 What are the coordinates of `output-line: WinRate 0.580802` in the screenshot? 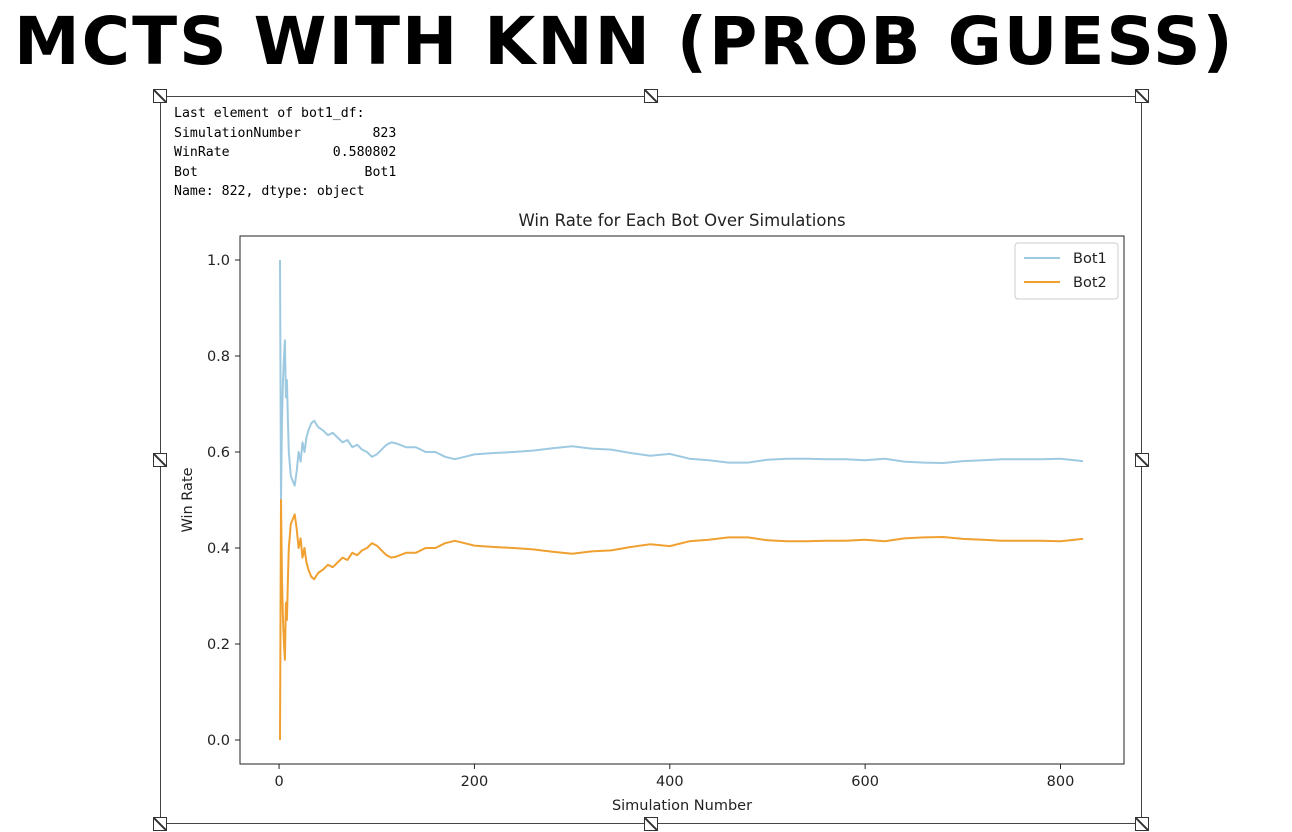 It's located at (285, 152).